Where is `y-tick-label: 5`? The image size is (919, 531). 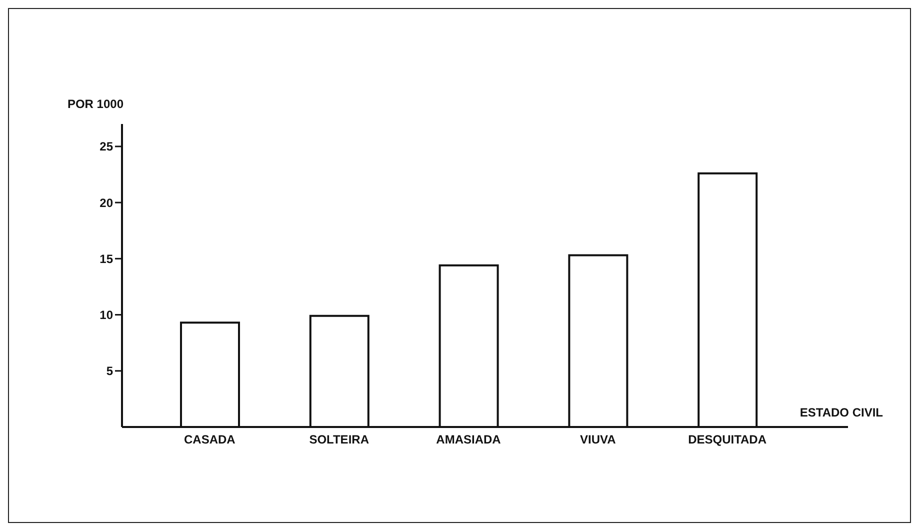
y-tick-label: 5 is located at coordinates (110, 371).